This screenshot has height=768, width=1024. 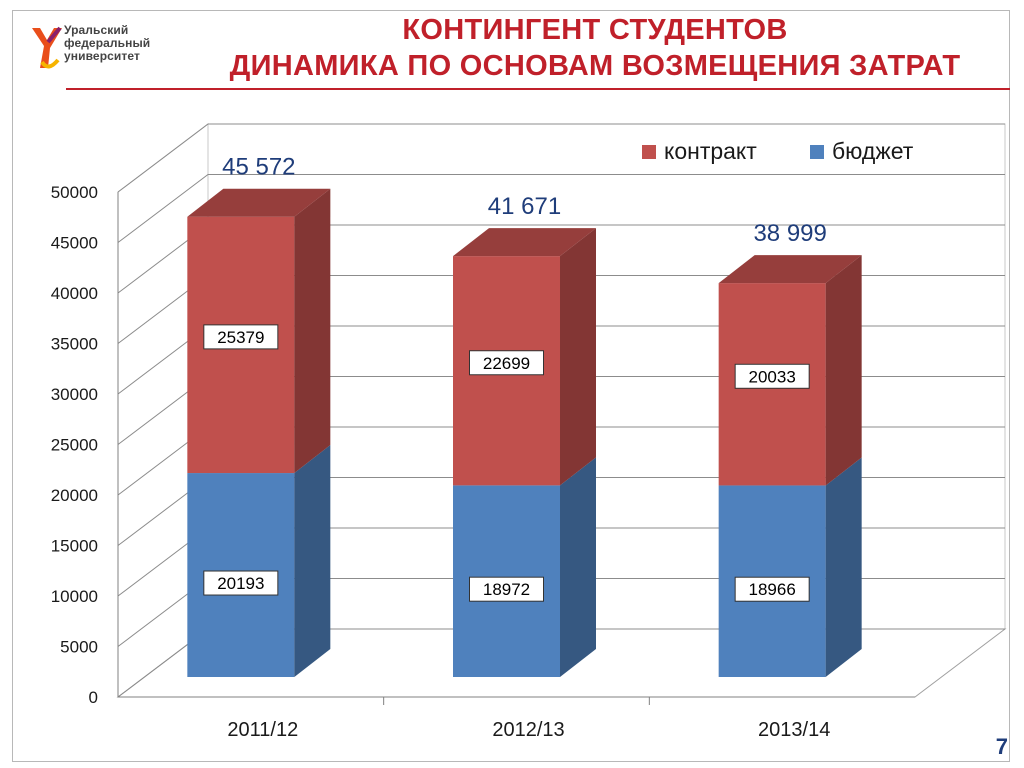 I want to click on x-tick-label: 2011/12, so click(x=262, y=730).